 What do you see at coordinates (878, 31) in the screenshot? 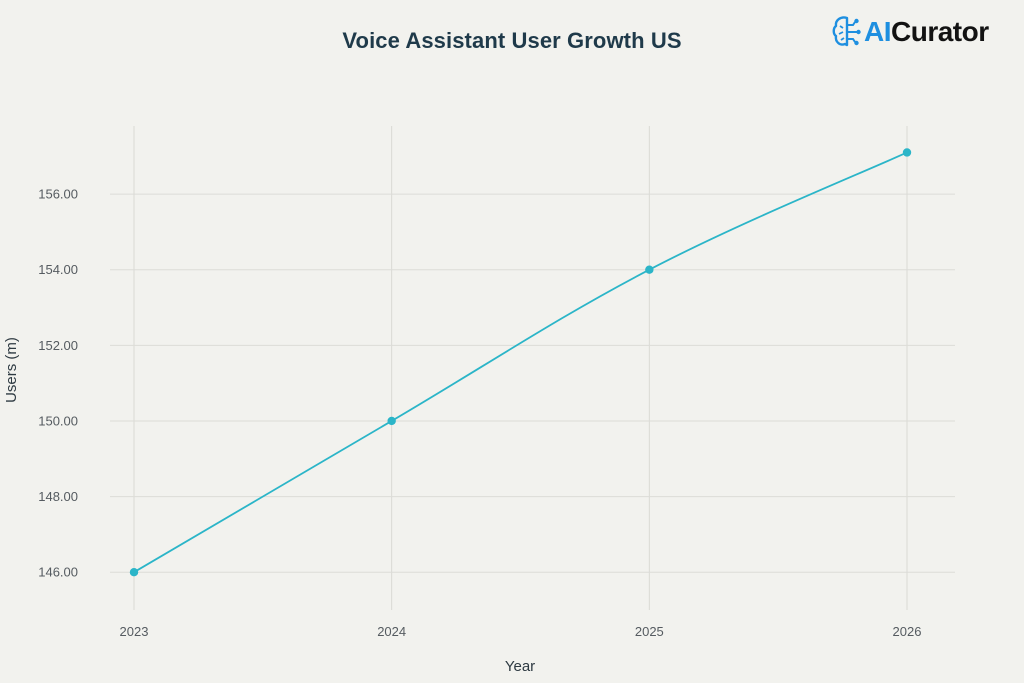
I see `logo-text-accent: AI` at bounding box center [878, 31].